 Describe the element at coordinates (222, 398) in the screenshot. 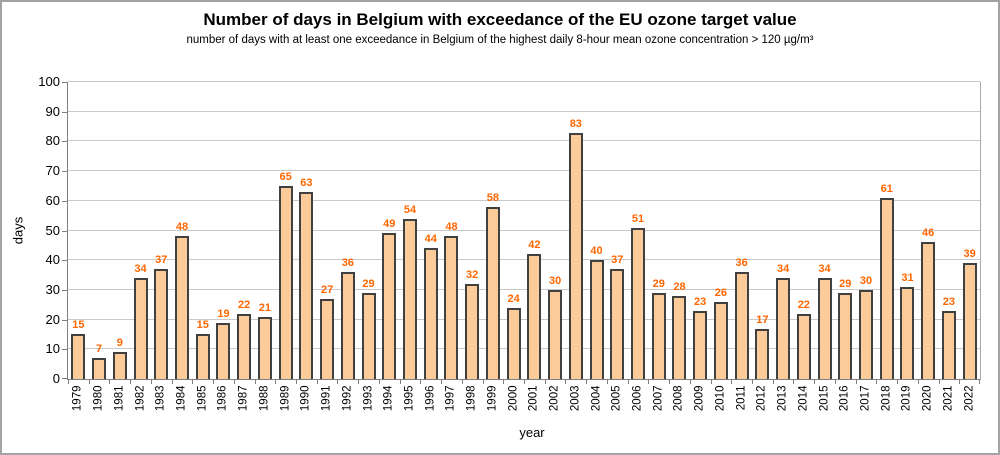

I see `x-tick-label-1986: 1986` at that location.